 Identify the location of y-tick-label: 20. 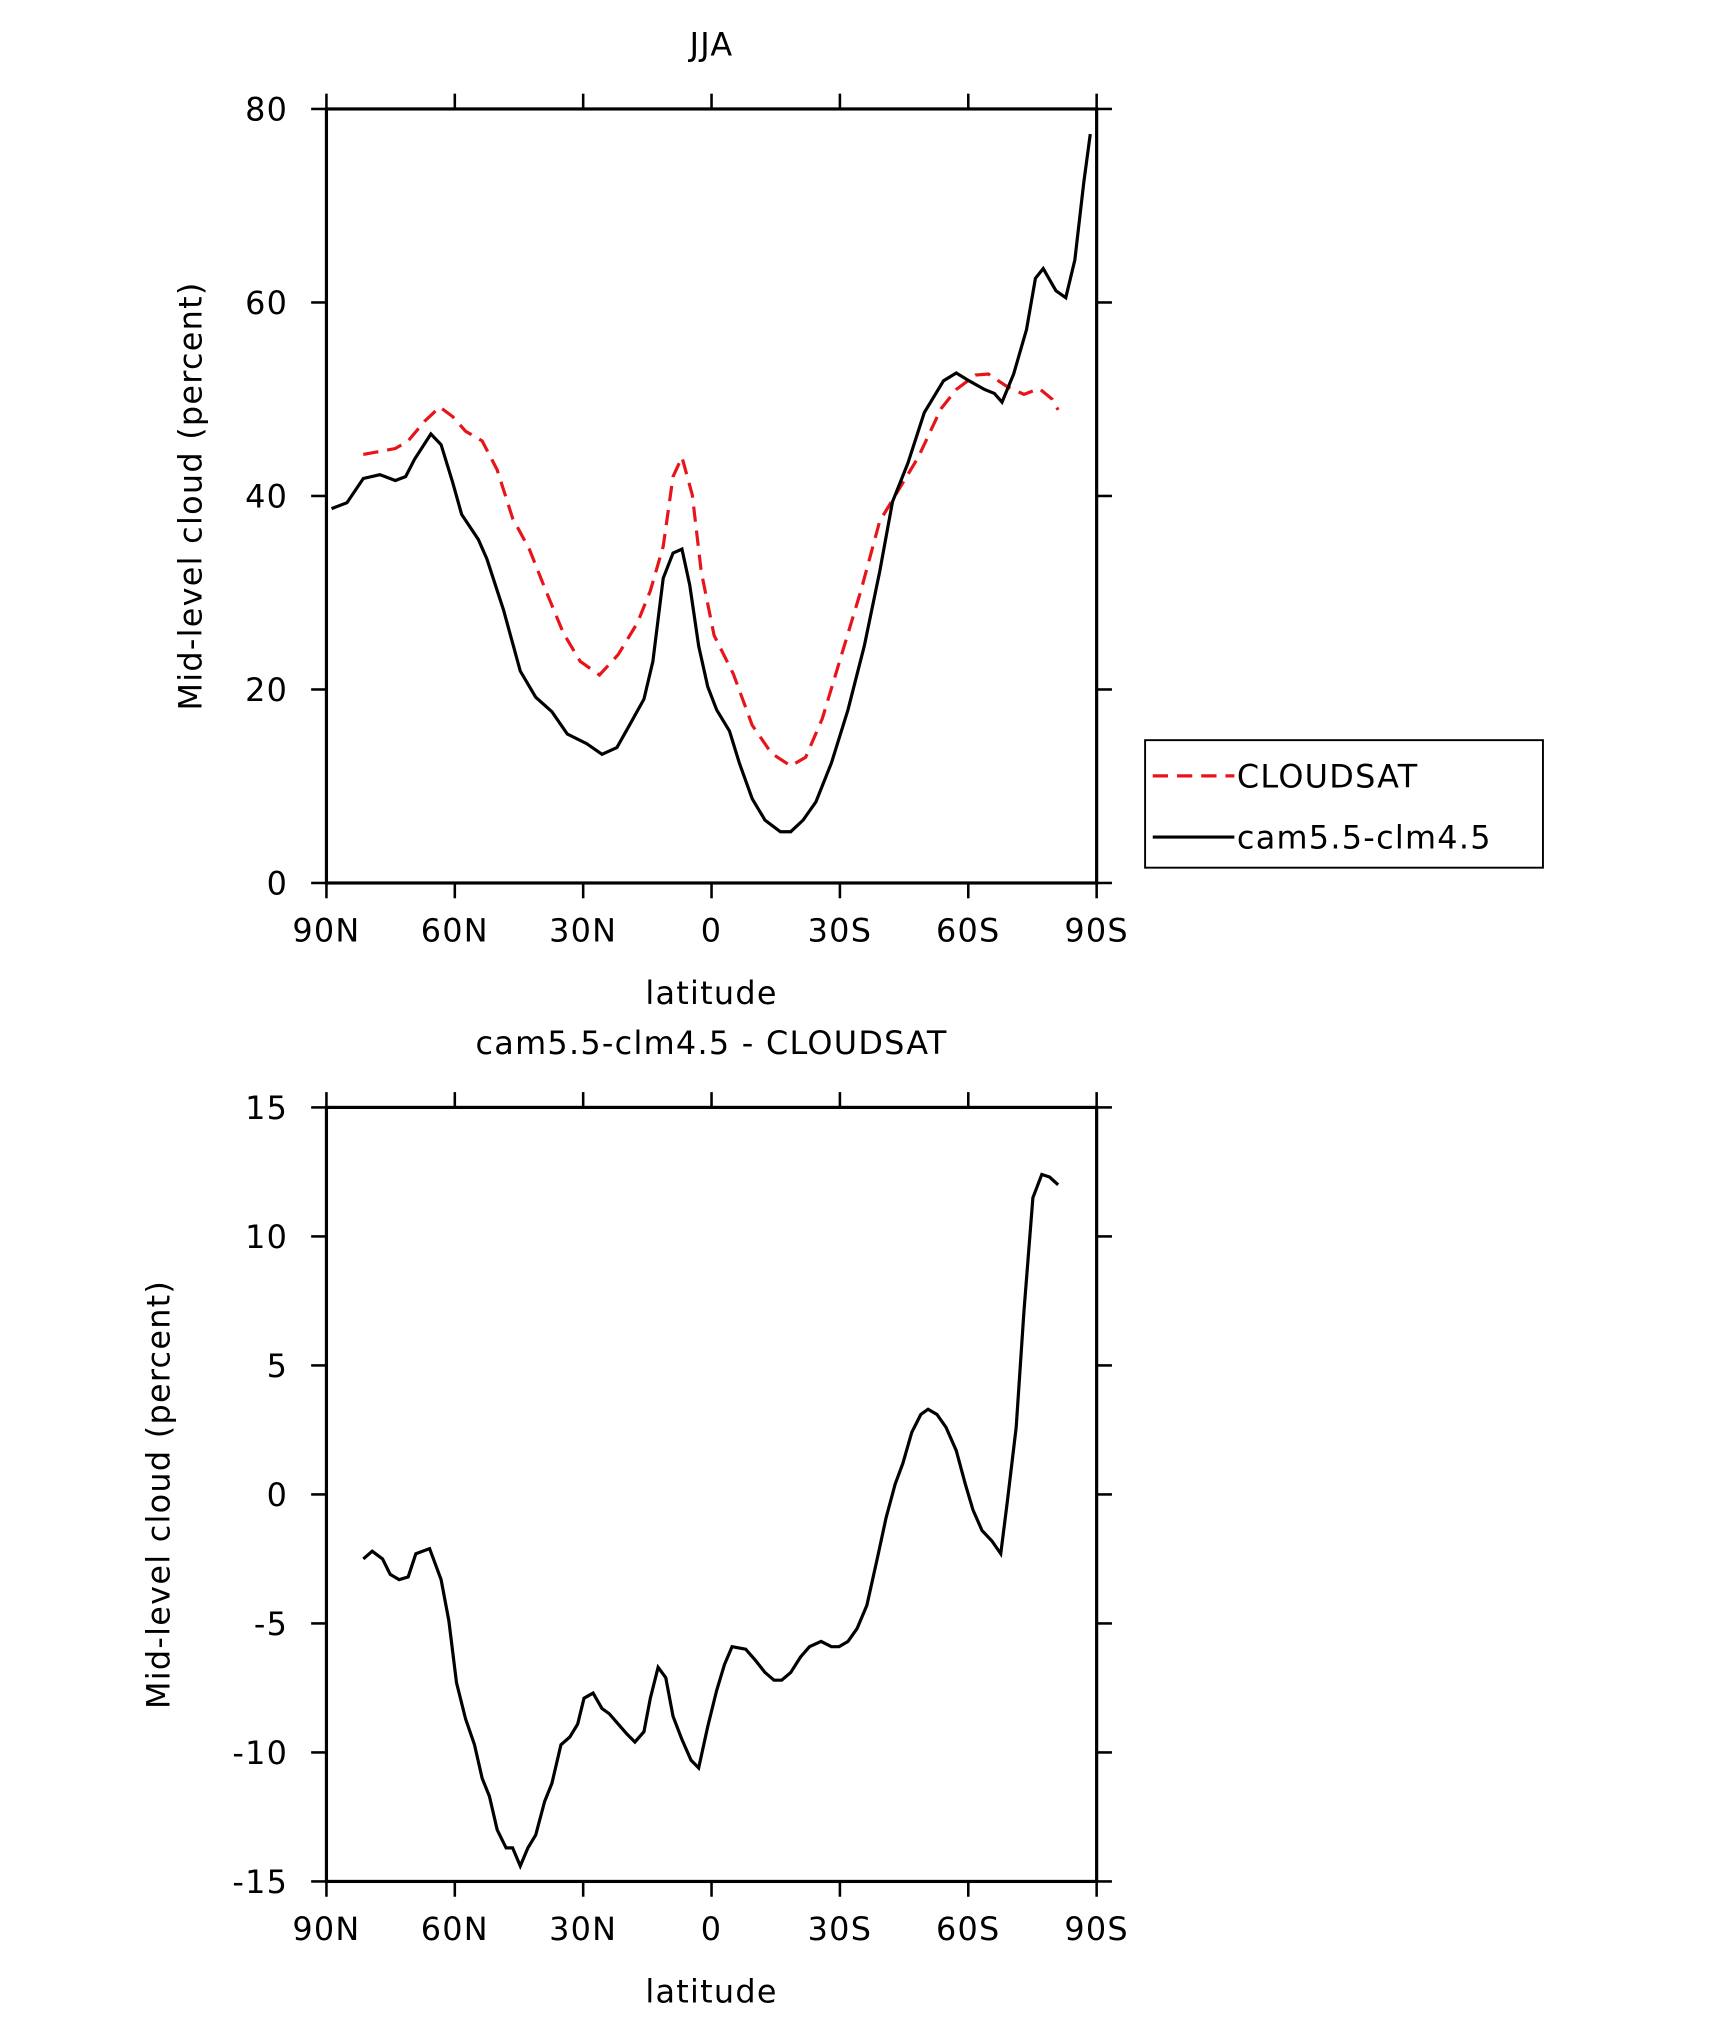
(266, 690).